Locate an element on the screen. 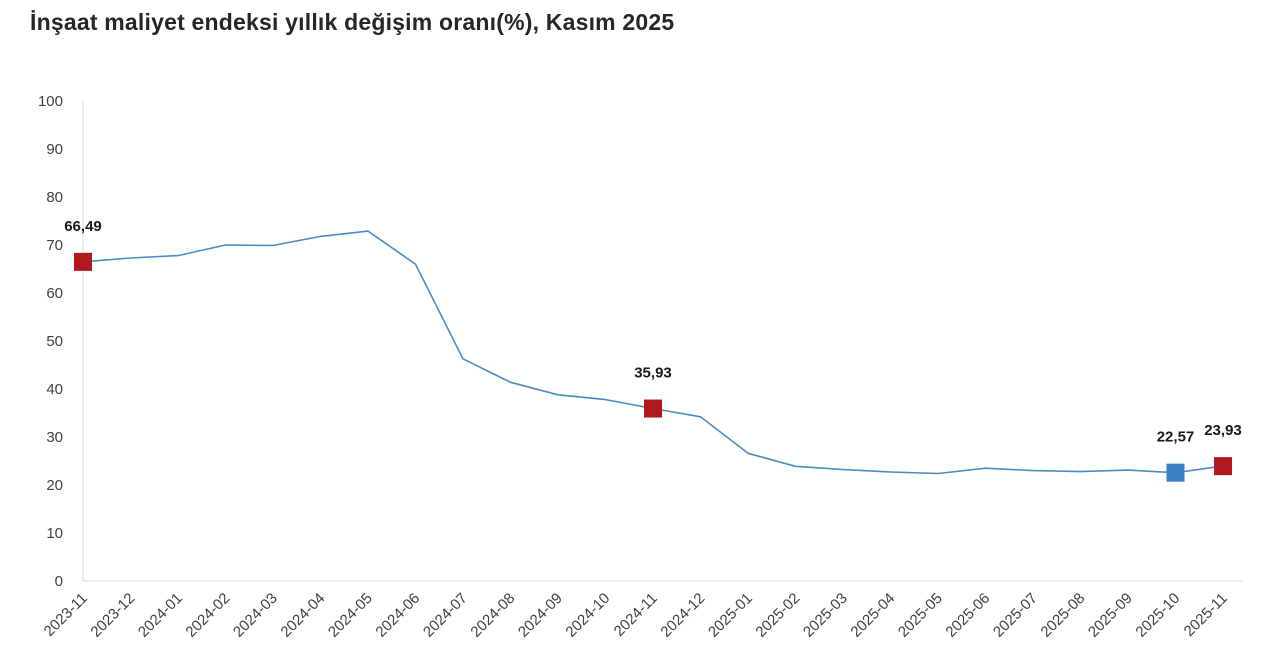 The height and width of the screenshot is (669, 1280). x-tick-label: 2024-01 is located at coordinates (160, 615).